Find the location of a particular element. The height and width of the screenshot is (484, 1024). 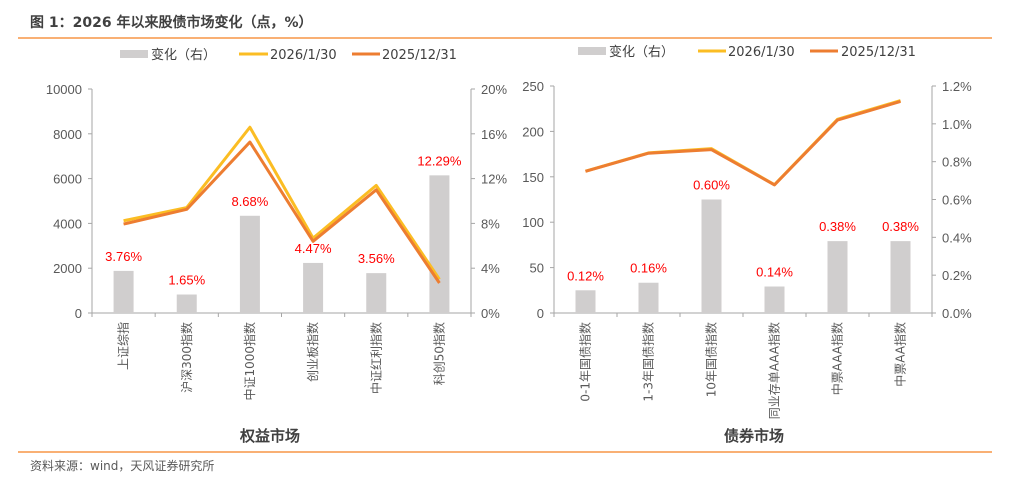

right-tick-label: 0.8% is located at coordinates (957, 162).